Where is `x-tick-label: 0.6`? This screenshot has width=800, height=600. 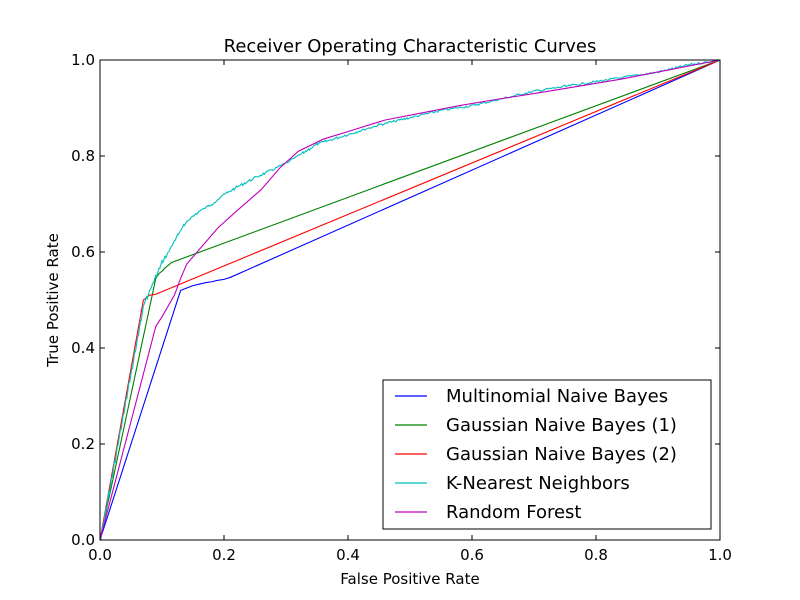 x-tick-label: 0.6 is located at coordinates (472, 555).